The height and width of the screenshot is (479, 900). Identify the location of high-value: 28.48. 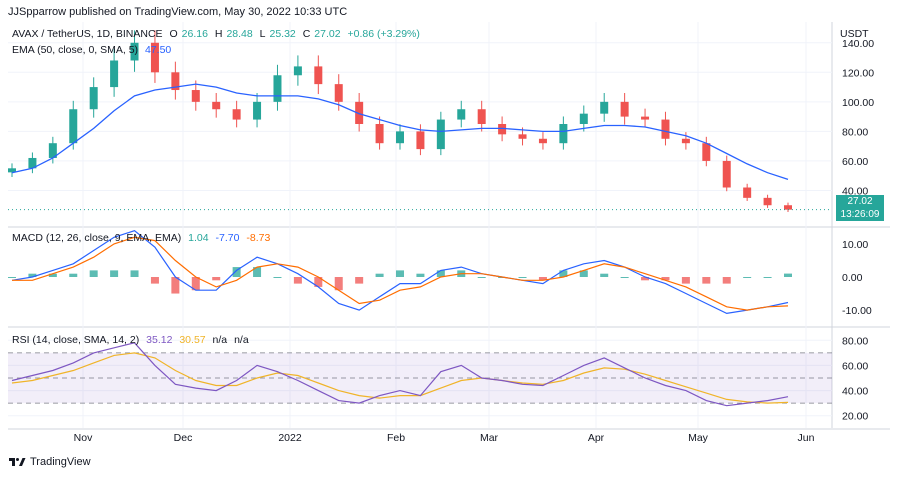
(239, 34).